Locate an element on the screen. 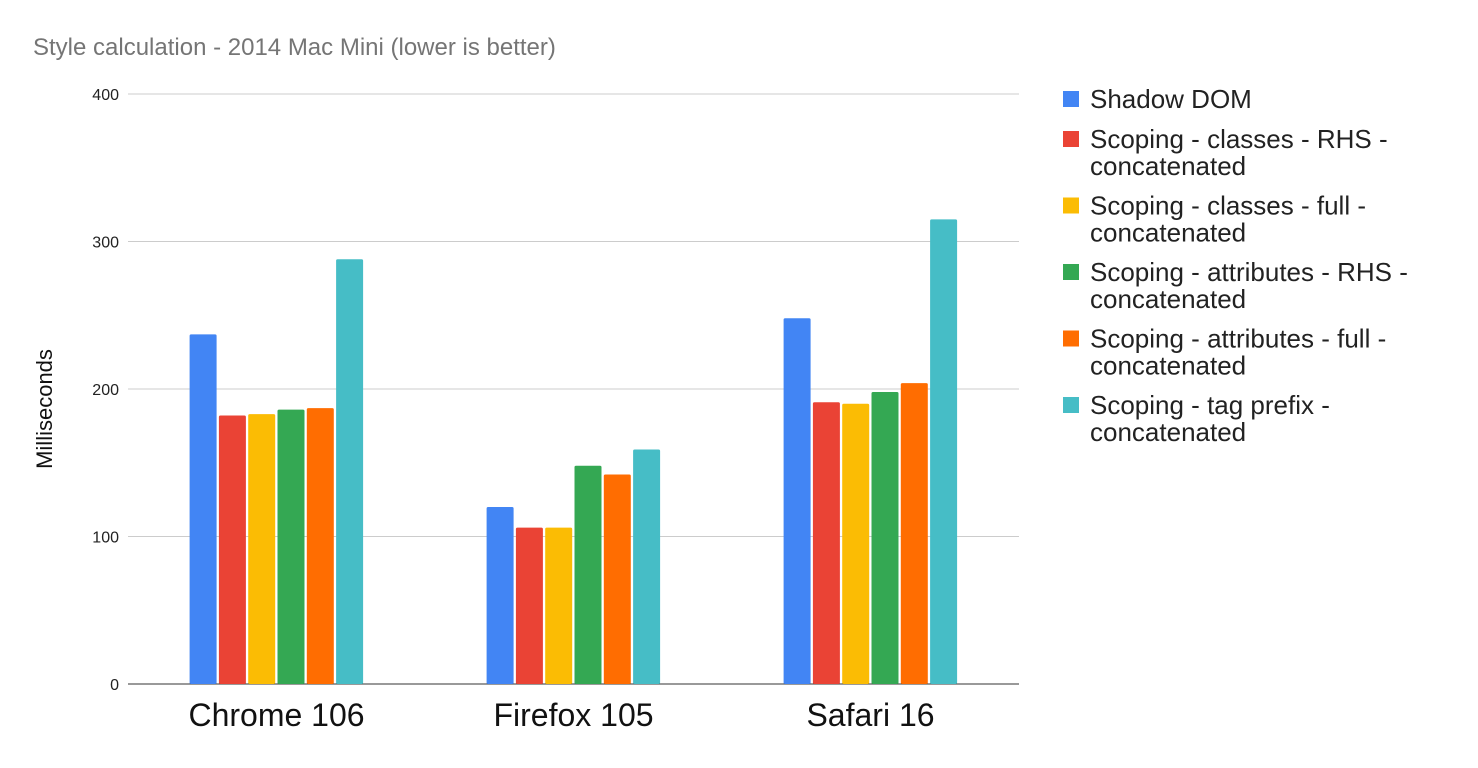 The image size is (1478, 768). y-tick-label: 300 is located at coordinates (105, 243).